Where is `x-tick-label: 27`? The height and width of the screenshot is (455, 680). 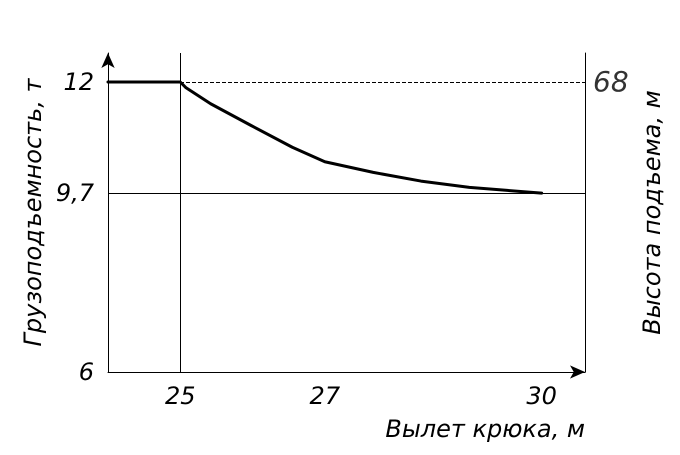 x-tick-label: 27 is located at coordinates (325, 396).